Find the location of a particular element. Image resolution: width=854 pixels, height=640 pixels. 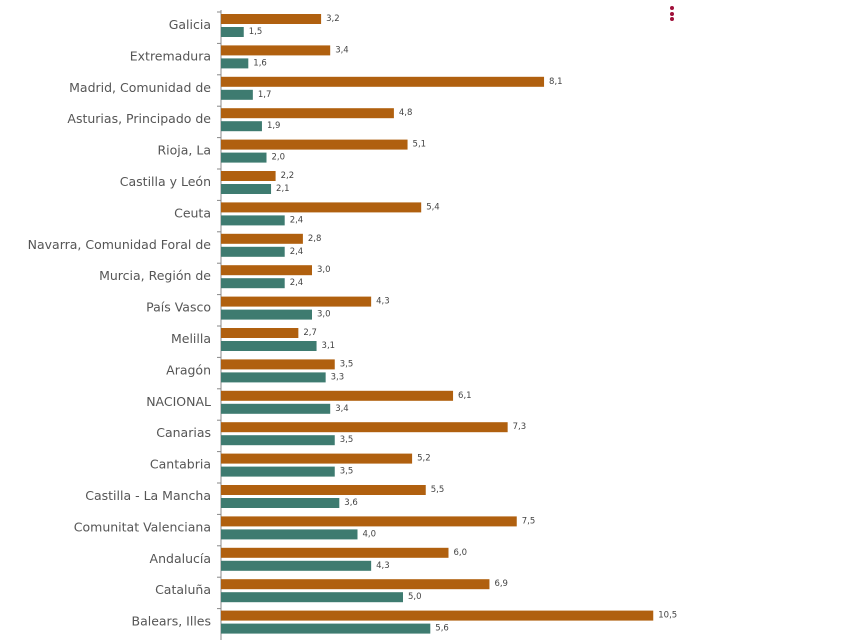

category-label: NACIONAL is located at coordinates (178, 401).